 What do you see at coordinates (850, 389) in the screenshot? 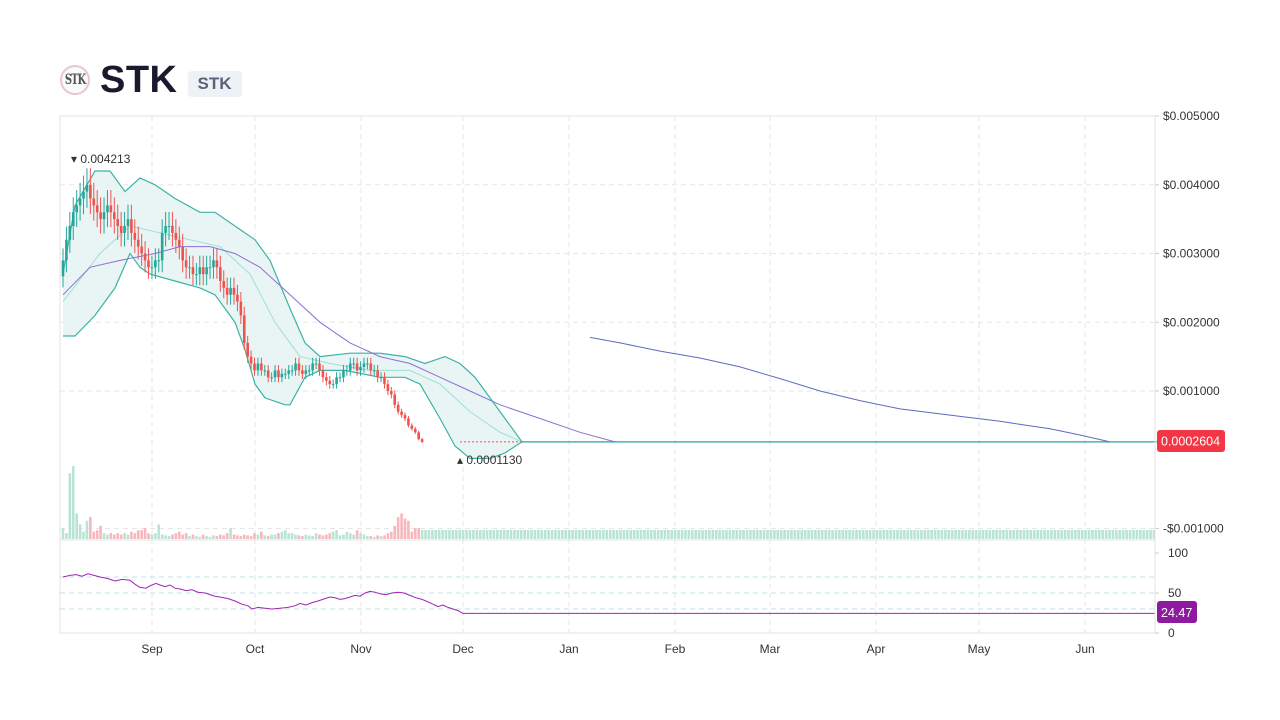
I see `projection-line` at bounding box center [850, 389].